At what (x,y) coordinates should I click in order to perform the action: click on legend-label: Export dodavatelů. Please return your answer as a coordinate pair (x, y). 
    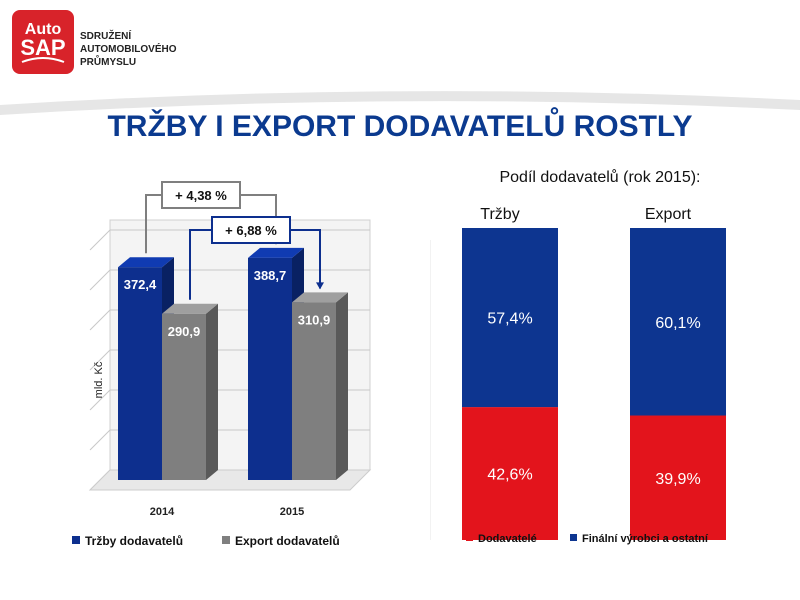
    Looking at the image, I should click on (287, 541).